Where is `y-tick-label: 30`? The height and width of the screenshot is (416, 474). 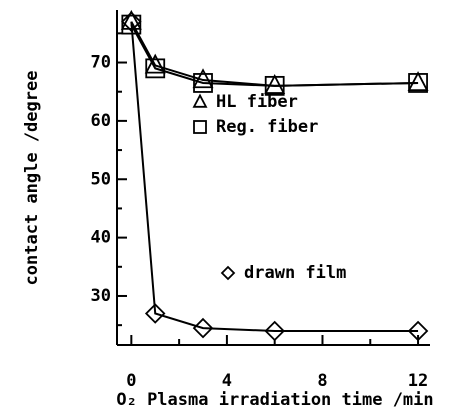 y-tick-label: 30 is located at coordinates (101, 296).